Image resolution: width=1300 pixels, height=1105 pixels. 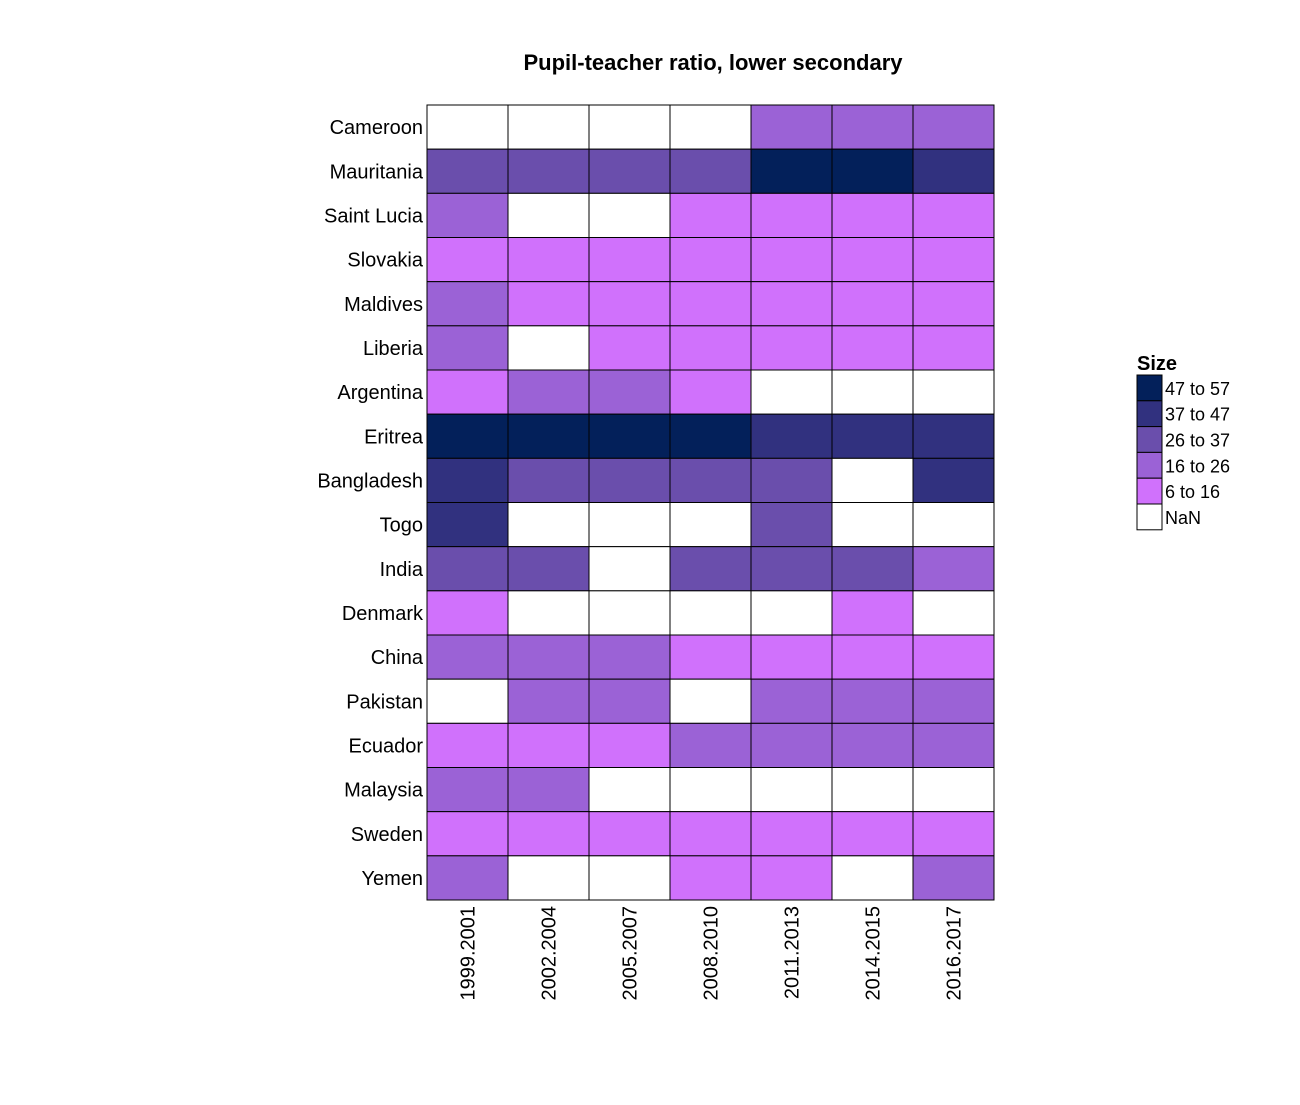 I want to click on row-label: Ecuador, so click(x=386, y=746).